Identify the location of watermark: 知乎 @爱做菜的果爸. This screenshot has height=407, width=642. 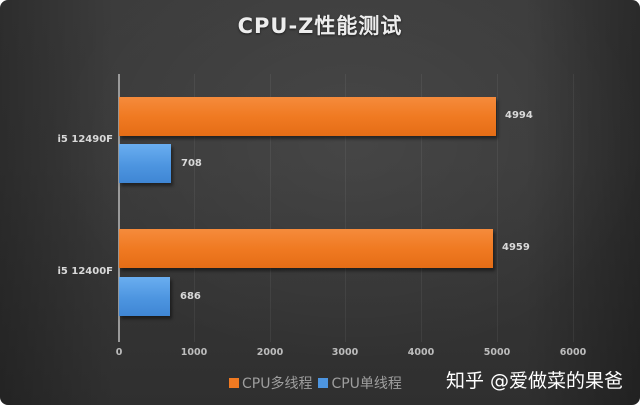
(535, 381).